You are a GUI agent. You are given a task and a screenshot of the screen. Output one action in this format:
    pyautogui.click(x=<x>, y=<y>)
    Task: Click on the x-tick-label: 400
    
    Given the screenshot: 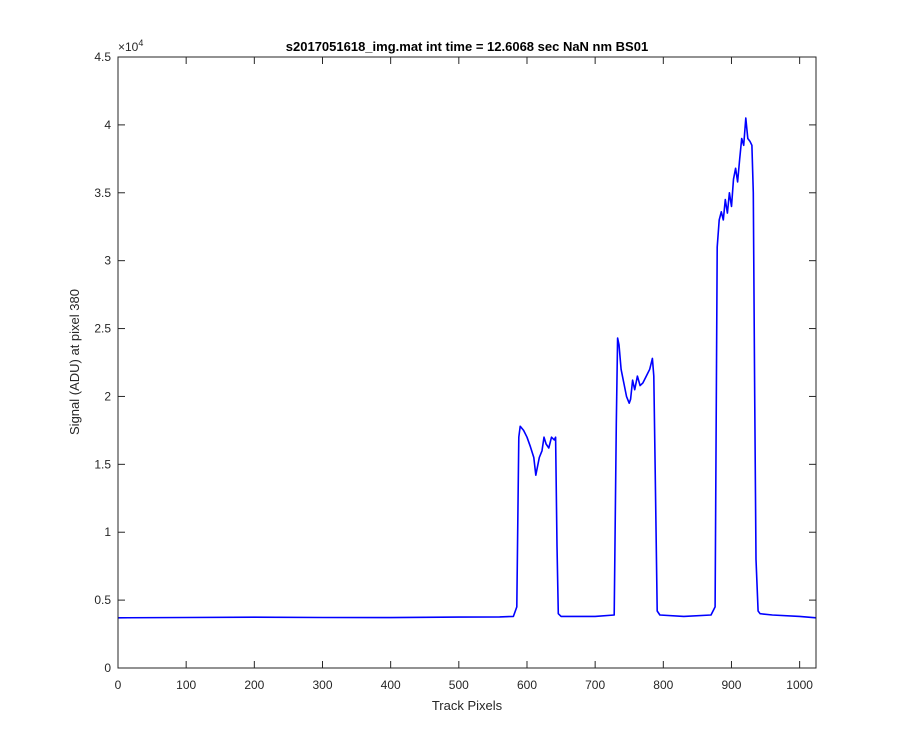 What is the action you would take?
    pyautogui.click(x=391, y=685)
    